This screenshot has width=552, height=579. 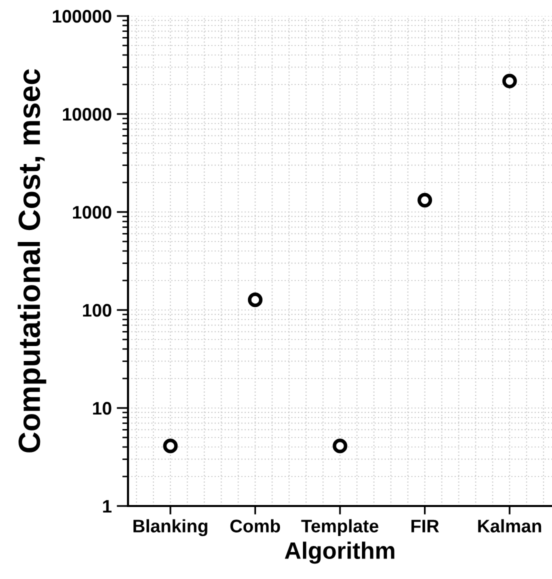 I want to click on x-tick-label: FIR, so click(x=425, y=526).